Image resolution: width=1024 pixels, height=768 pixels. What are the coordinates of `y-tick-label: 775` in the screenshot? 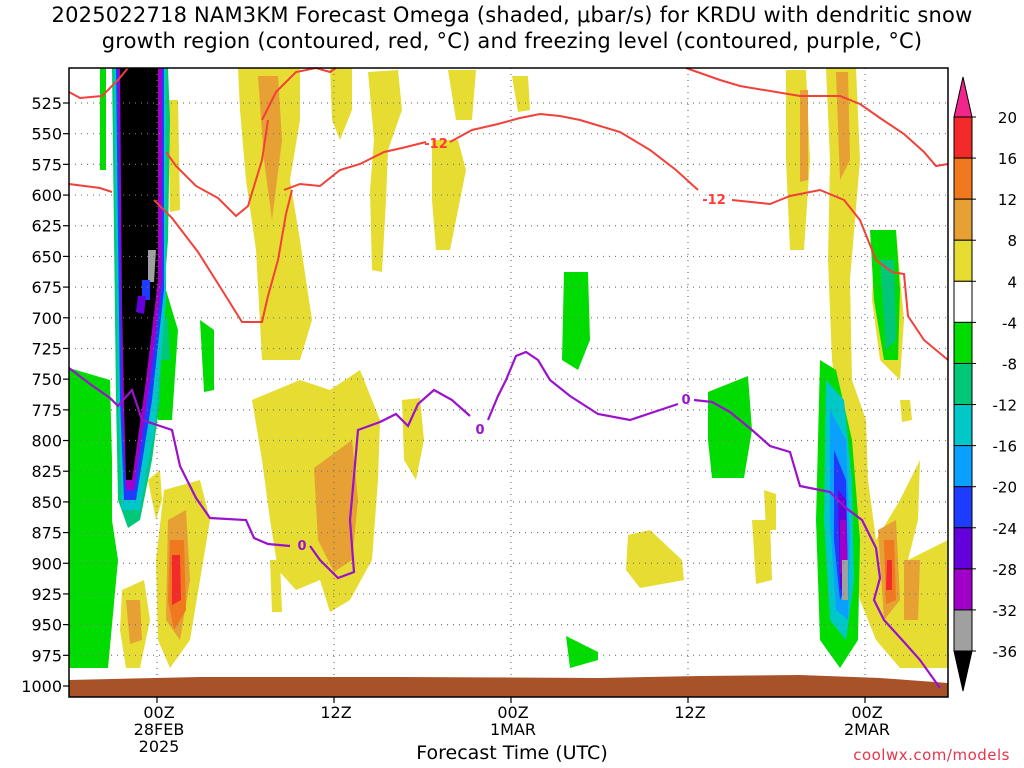 It's located at (46, 410).